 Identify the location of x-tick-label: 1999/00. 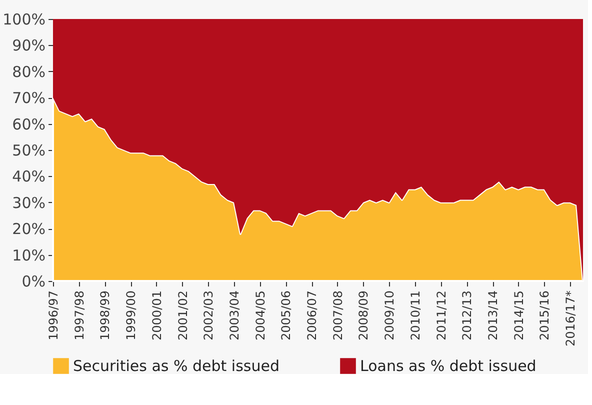
(131, 315).